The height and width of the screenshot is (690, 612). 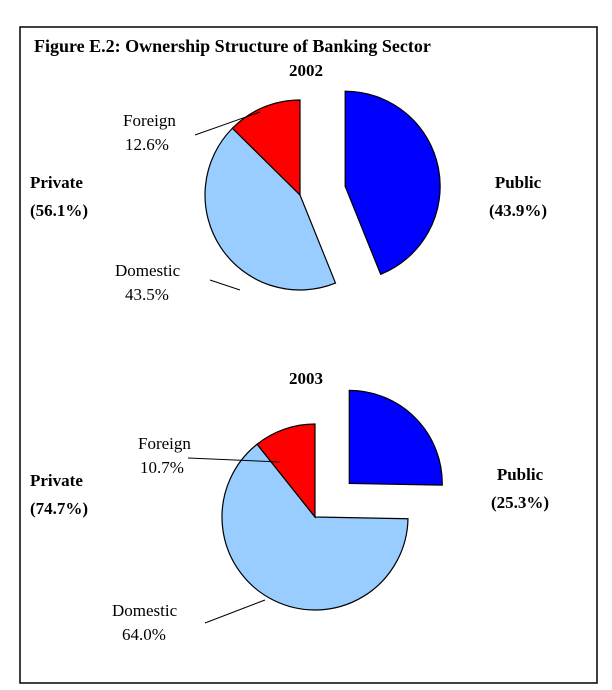 What do you see at coordinates (147, 294) in the screenshot?
I see `slice-value: 43.5%` at bounding box center [147, 294].